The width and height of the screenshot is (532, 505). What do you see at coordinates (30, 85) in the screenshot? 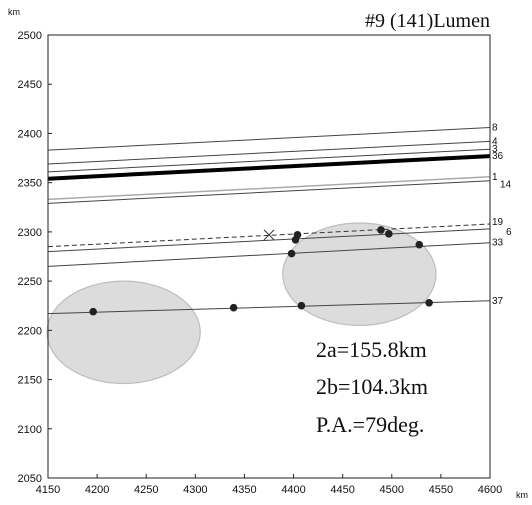
I see `y-tick-label-2450: 2450` at bounding box center [30, 85].